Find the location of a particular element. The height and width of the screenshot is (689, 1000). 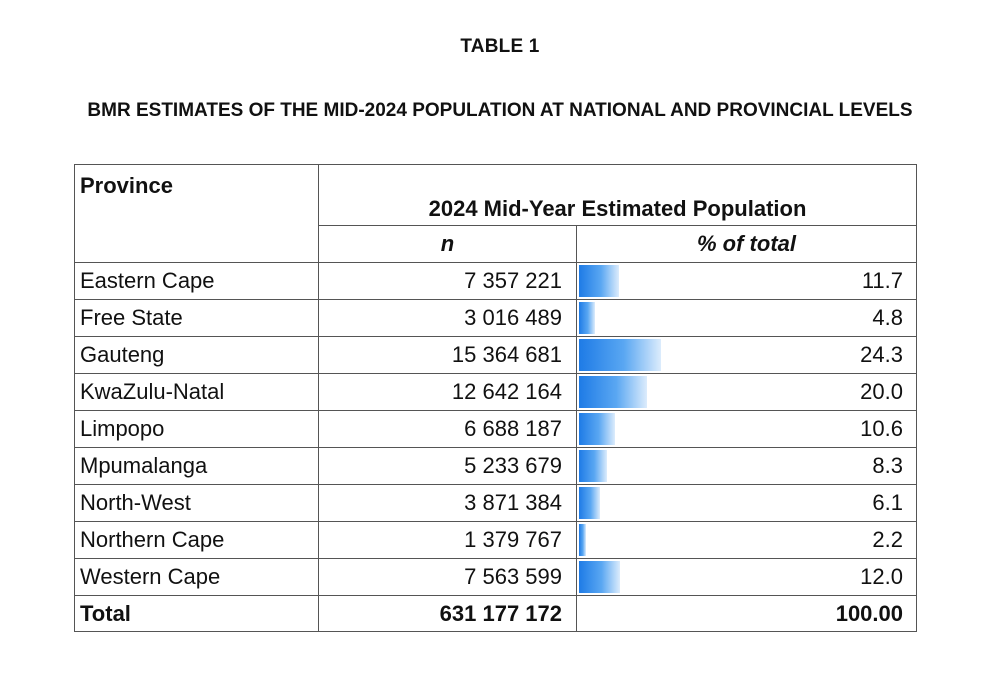

table-row: Free State 3 016 489 4.8 is located at coordinates (495, 318).